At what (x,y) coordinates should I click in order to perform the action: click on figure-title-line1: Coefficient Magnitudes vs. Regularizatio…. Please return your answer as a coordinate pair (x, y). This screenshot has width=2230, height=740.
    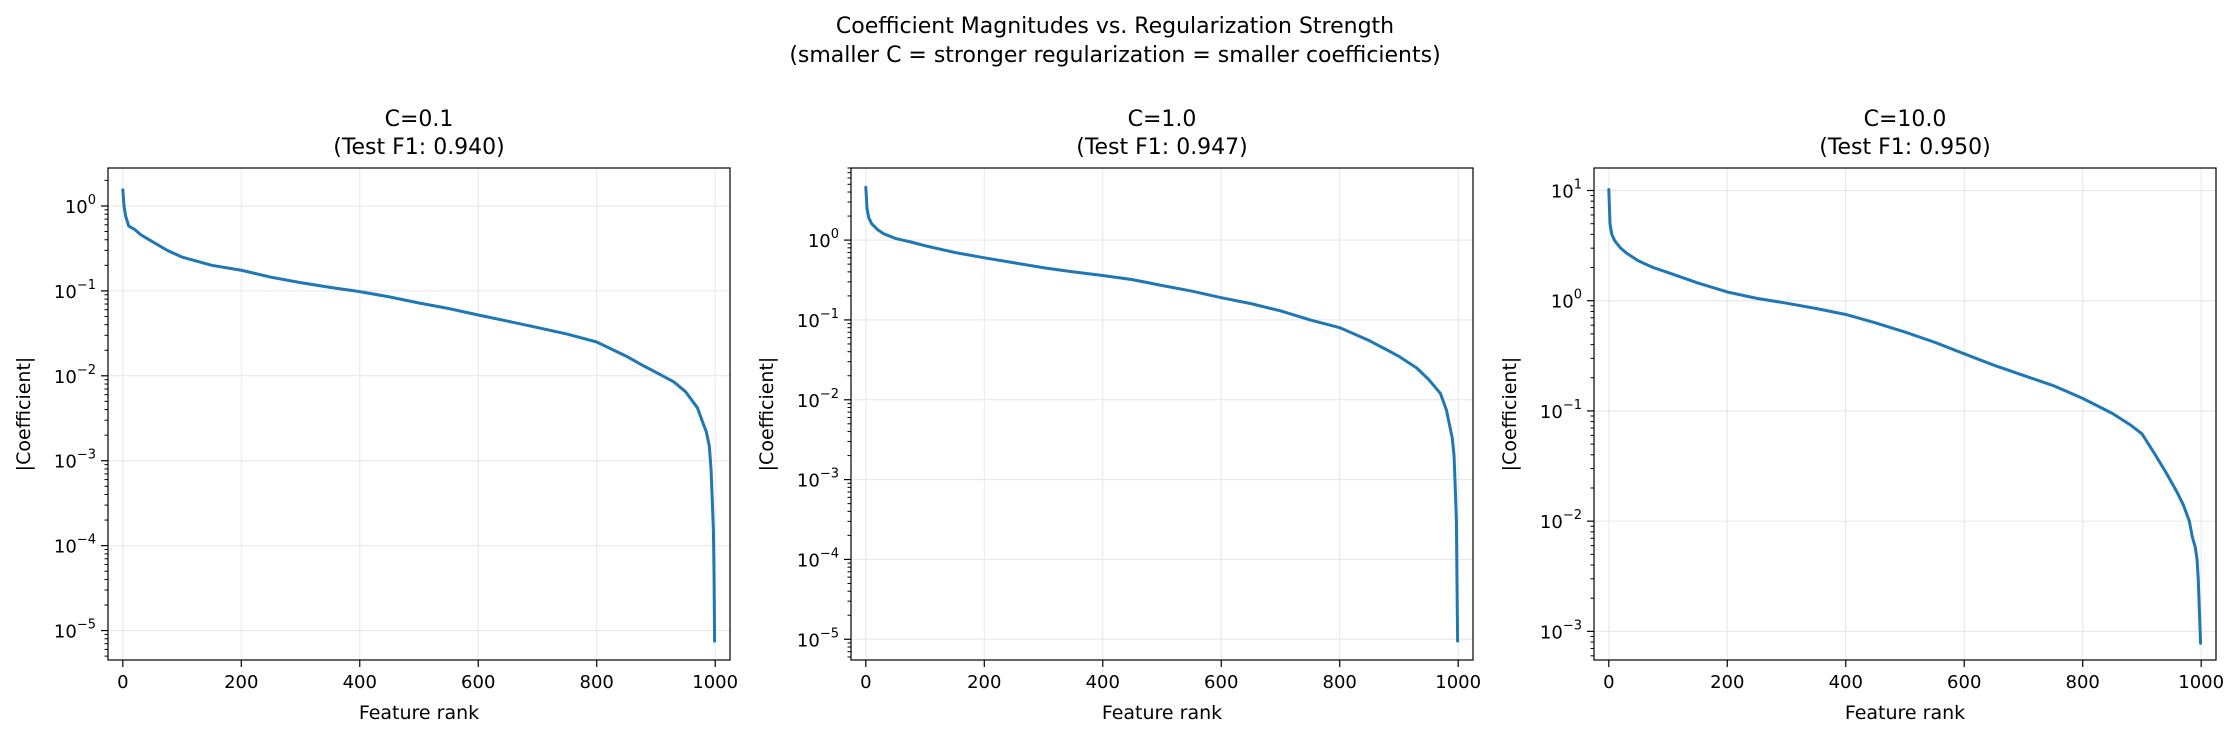
    Looking at the image, I should click on (1115, 26).